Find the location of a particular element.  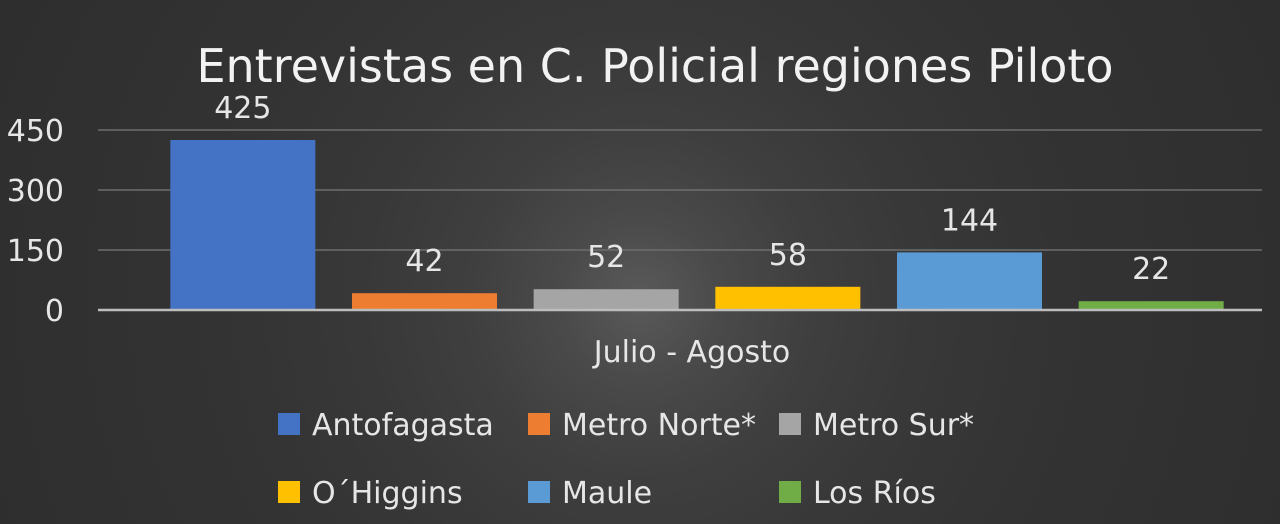

legend-label: Metro Sur* is located at coordinates (893, 425).